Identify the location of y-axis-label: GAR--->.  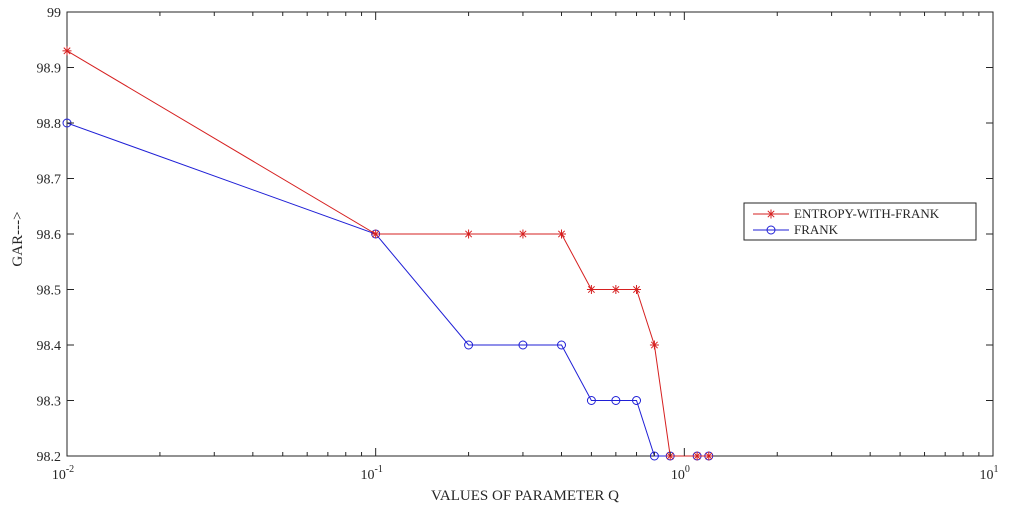
(18, 238).